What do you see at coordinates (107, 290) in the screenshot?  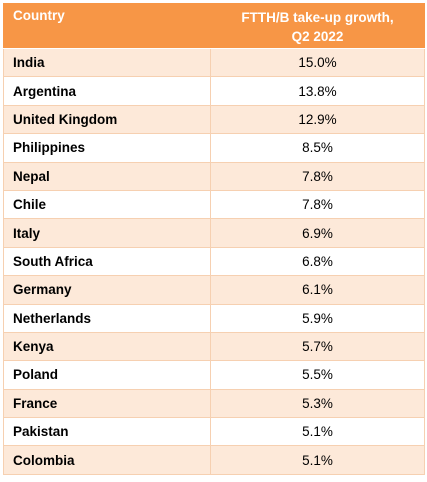 I see `country-cell: Germany` at bounding box center [107, 290].